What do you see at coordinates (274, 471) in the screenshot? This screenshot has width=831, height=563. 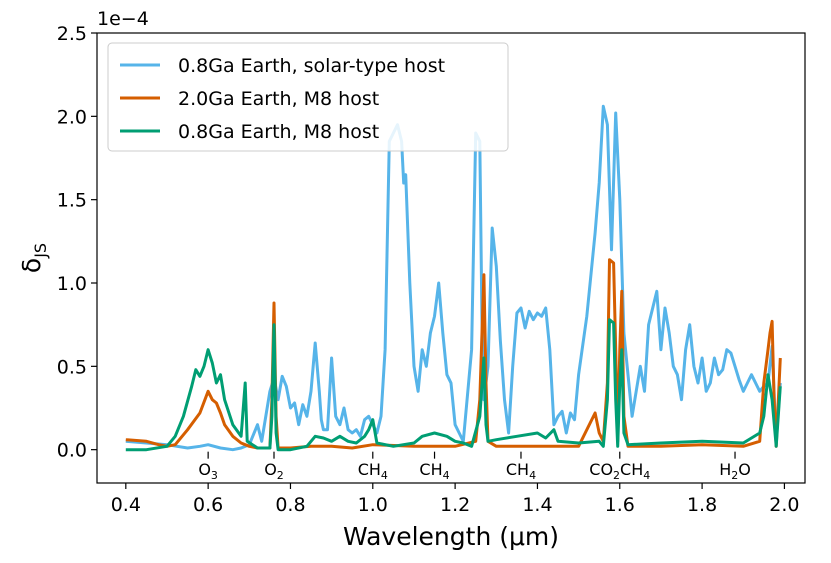 I see `molecule-label: O2` at bounding box center [274, 471].